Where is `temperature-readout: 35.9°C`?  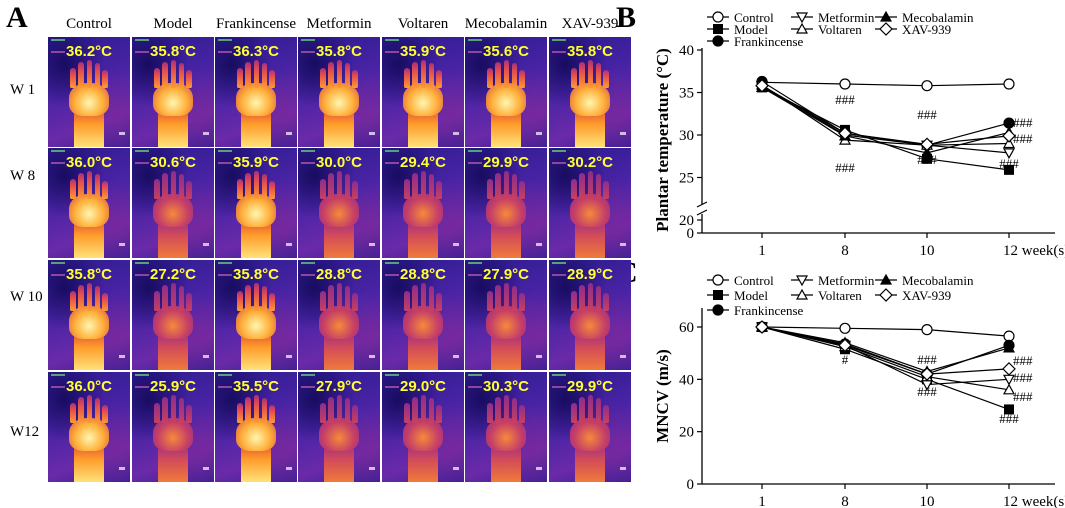
temperature-readout: 35.9°C is located at coordinates (256, 162).